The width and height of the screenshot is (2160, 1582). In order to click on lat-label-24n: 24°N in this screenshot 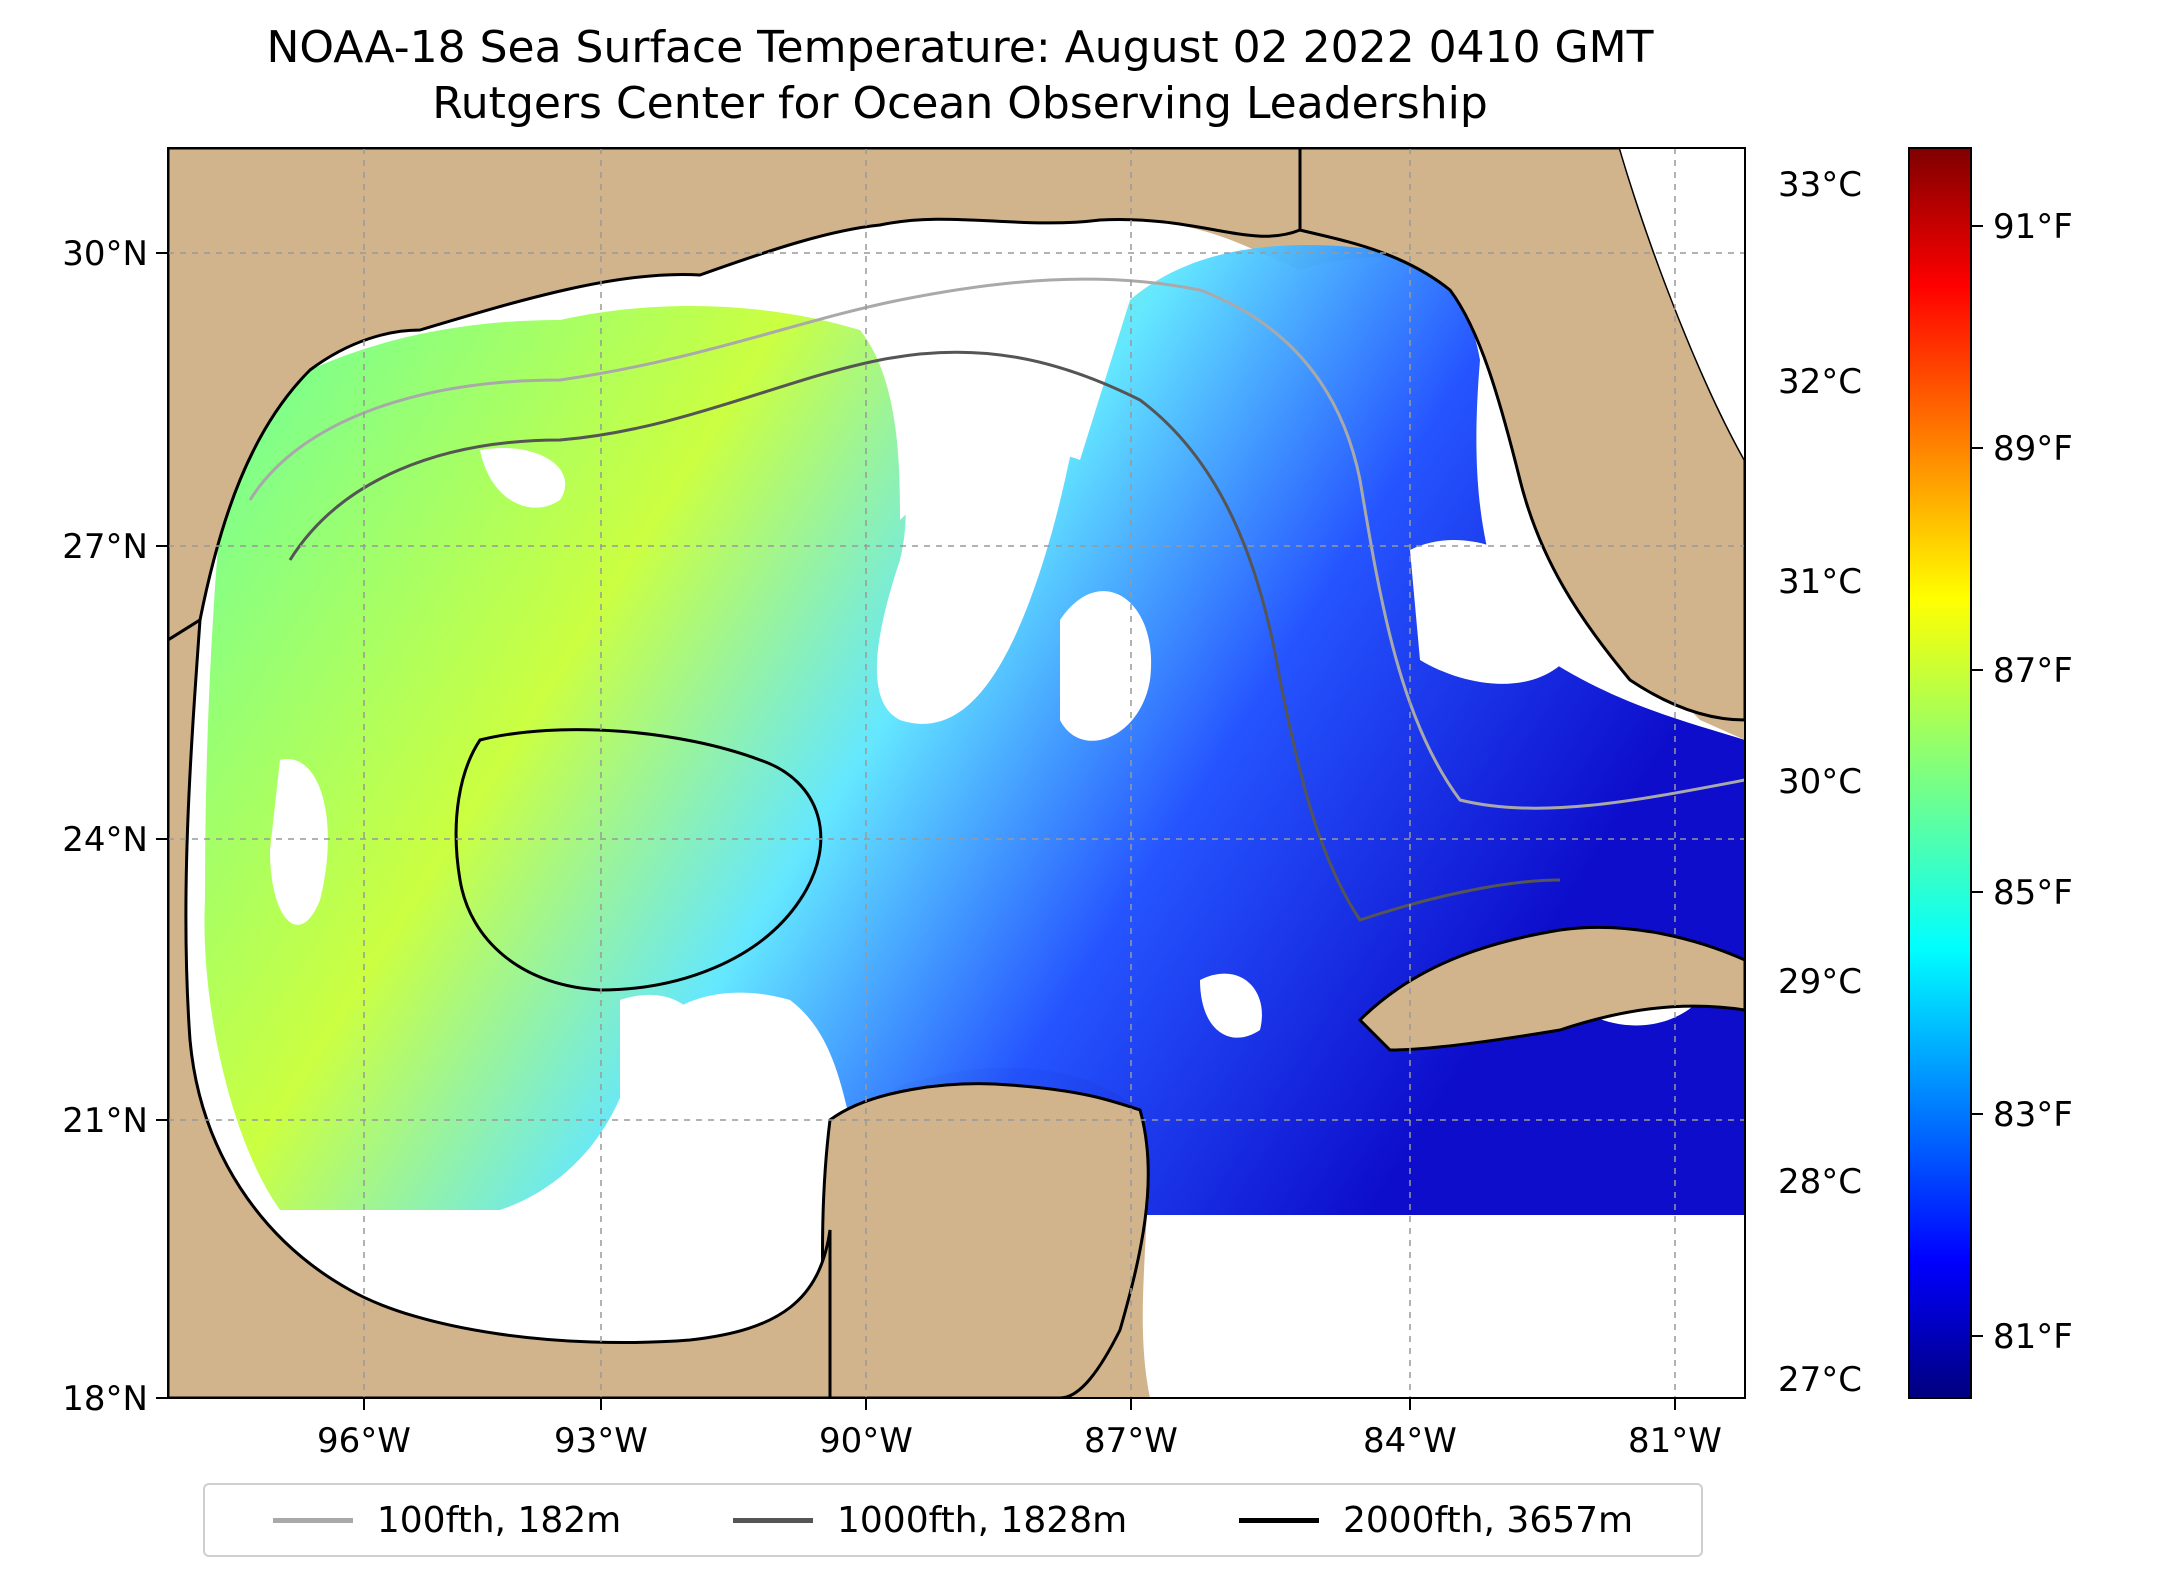, I will do `click(105, 840)`.